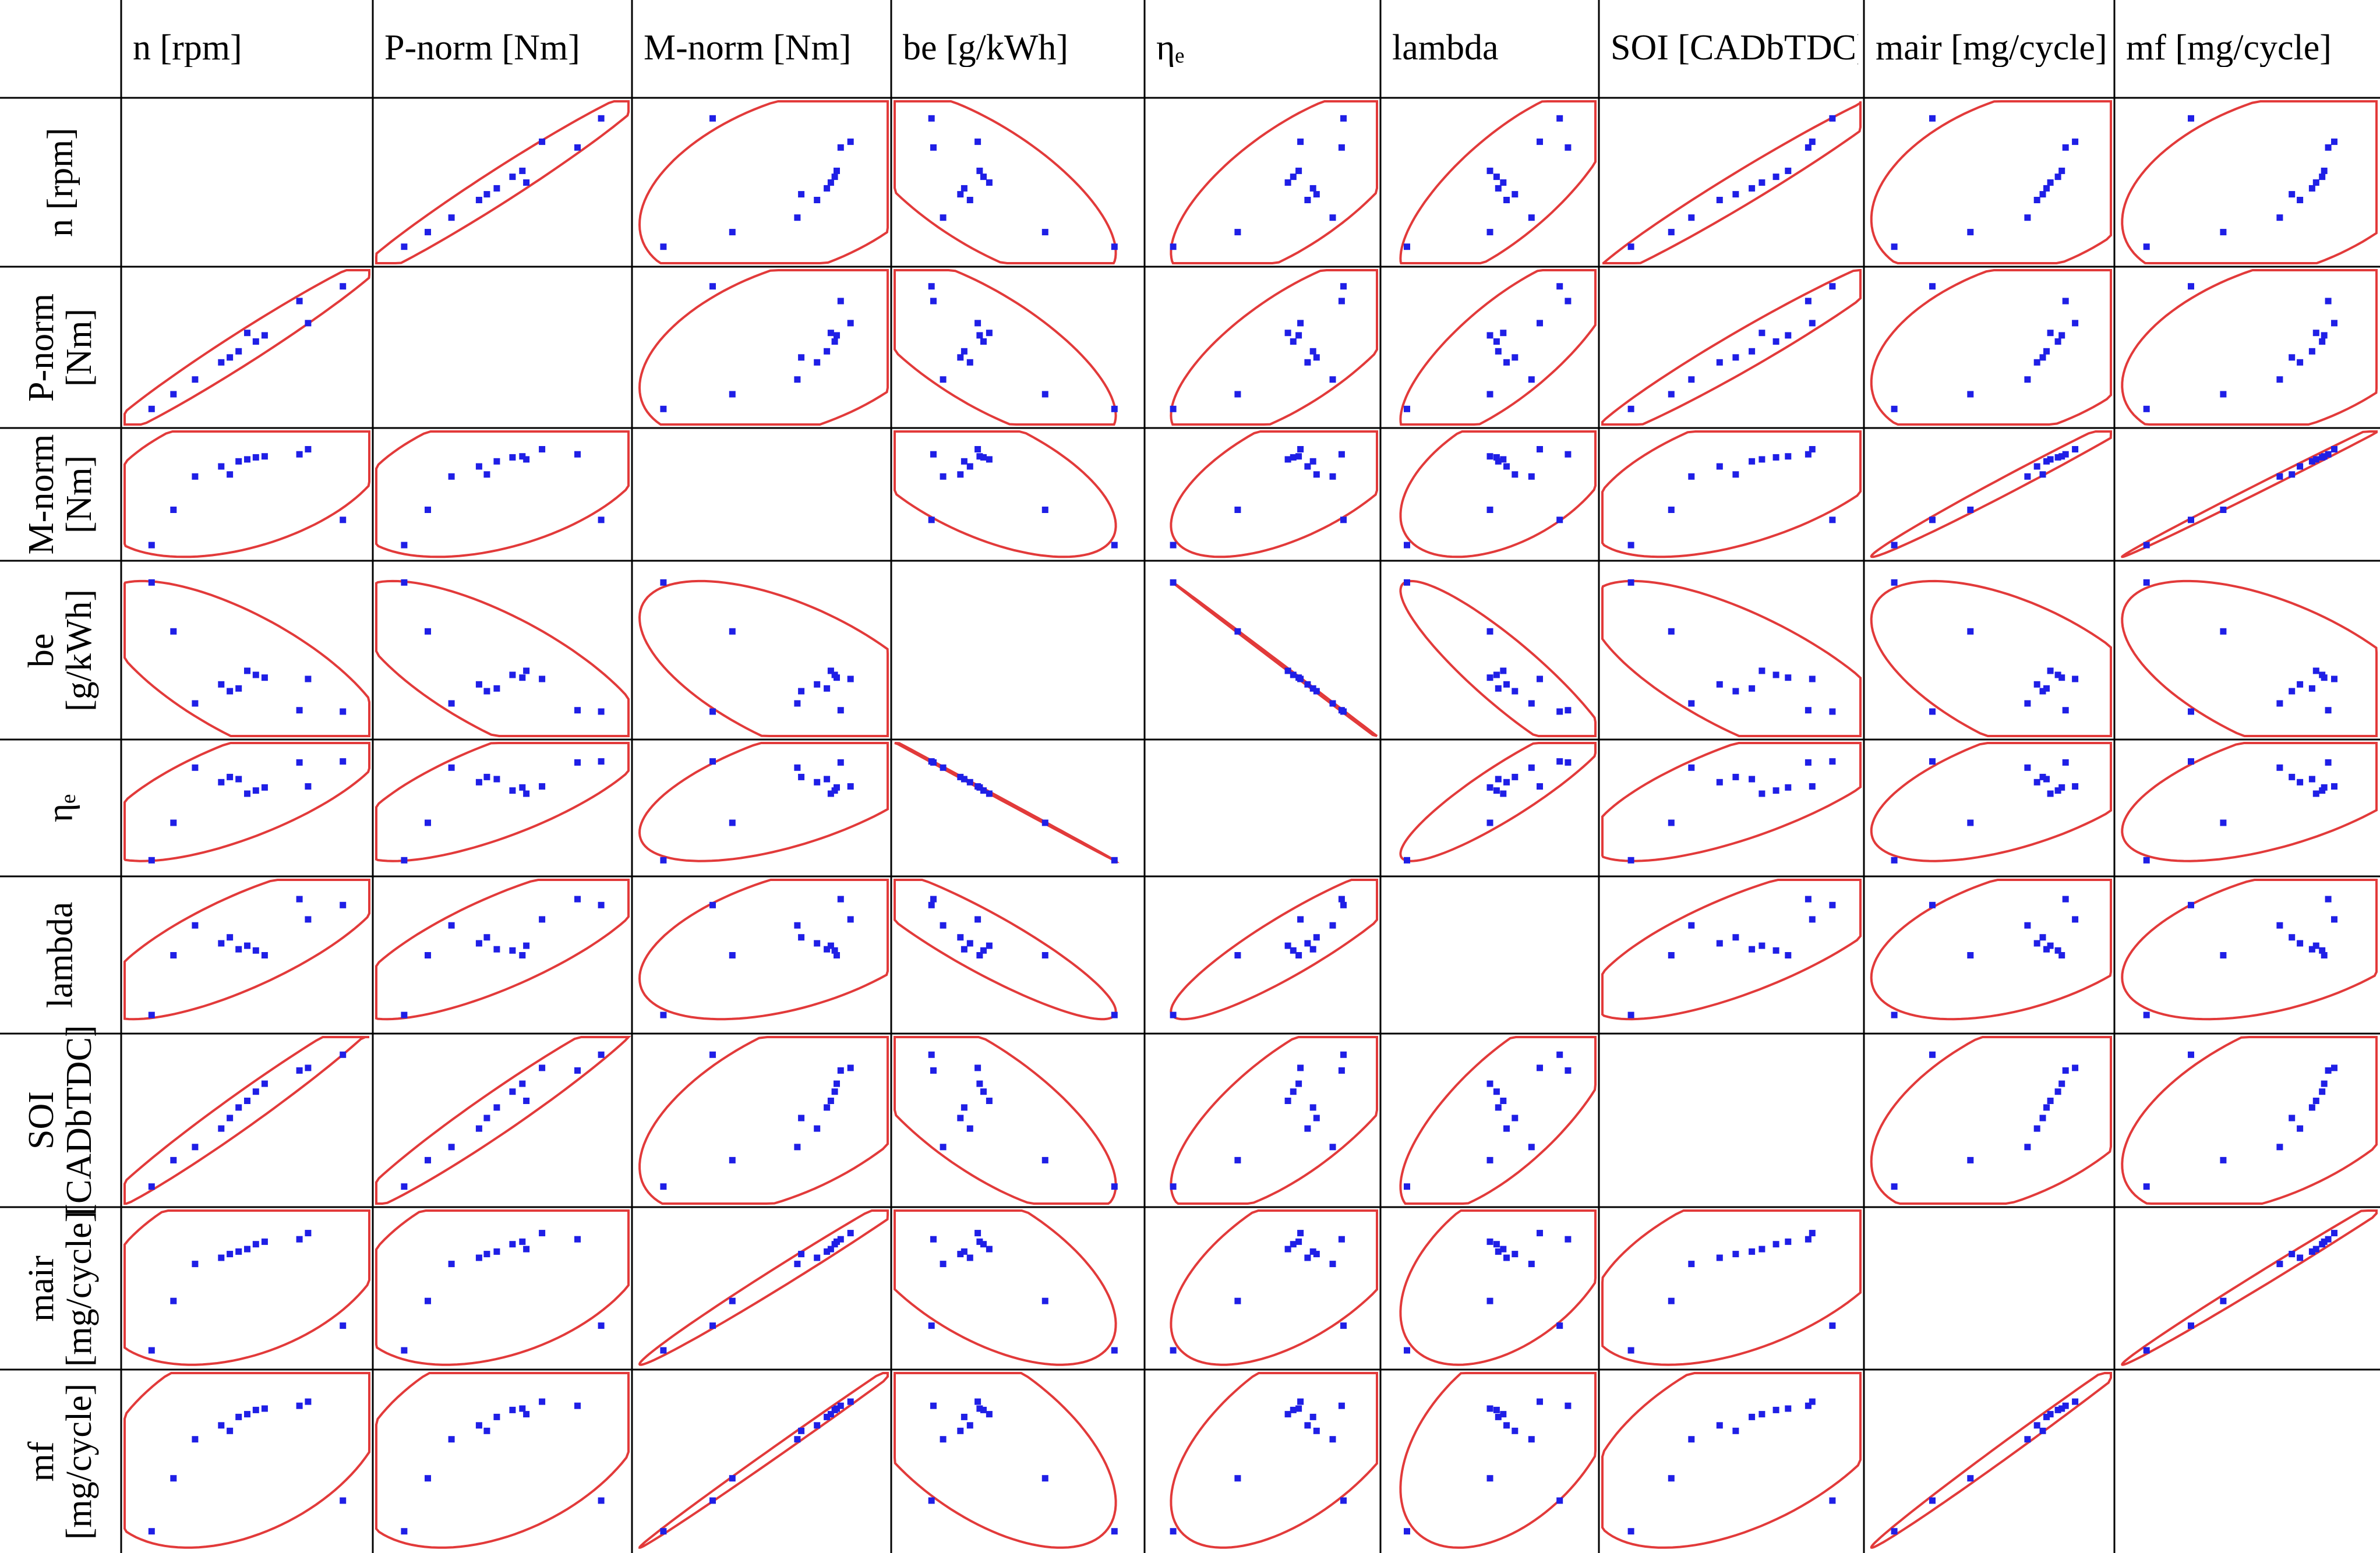 The image size is (2380, 1553). What do you see at coordinates (1732, 1288) in the screenshot?
I see `cell-mair-vs-SOI` at bounding box center [1732, 1288].